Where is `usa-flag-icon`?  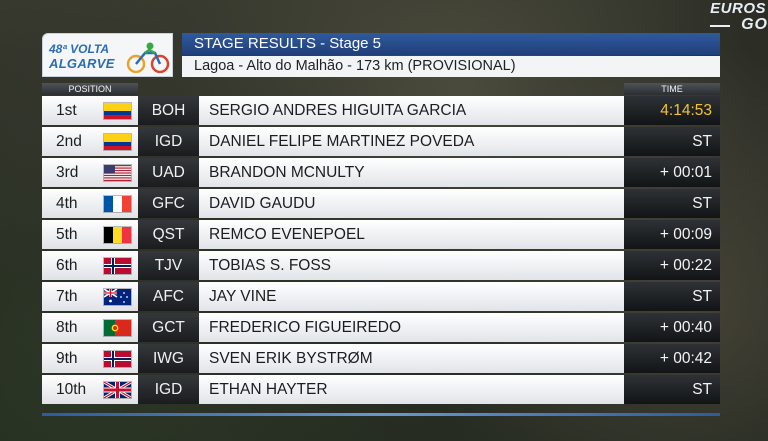 usa-flag-icon is located at coordinates (117, 173).